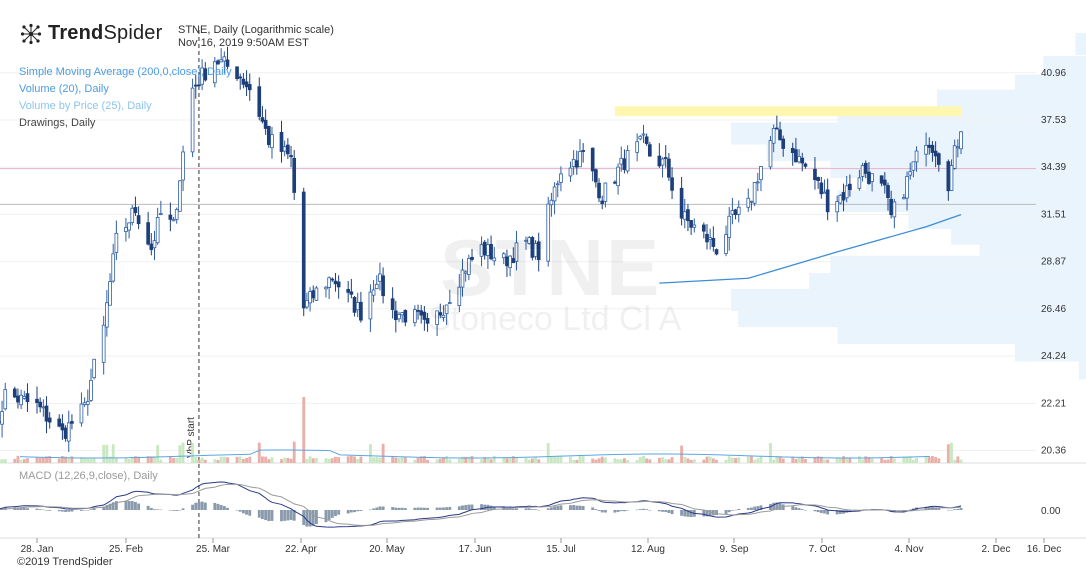 This screenshot has height=577, width=1086. I want to click on macd-label: MACD (12,26,9,close), Daily, so click(88, 476).